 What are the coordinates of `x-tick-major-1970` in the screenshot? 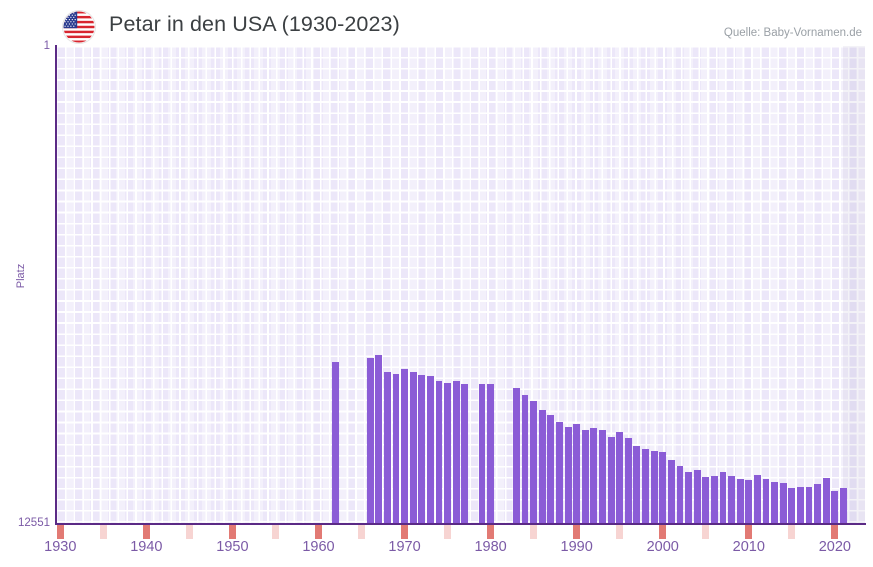 It's located at (404, 532).